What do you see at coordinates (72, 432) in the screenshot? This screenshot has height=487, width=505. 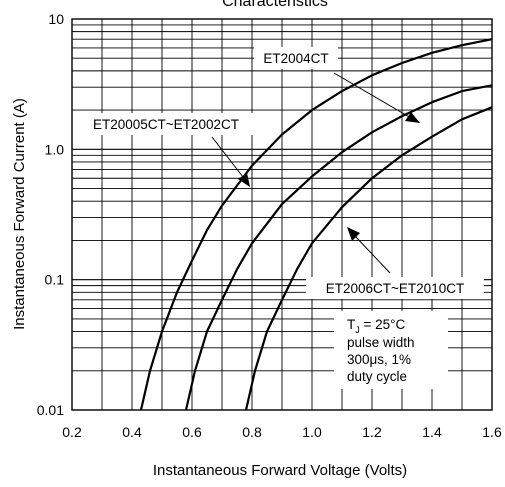 I see `x-tick-label: 0.2` at bounding box center [72, 432].